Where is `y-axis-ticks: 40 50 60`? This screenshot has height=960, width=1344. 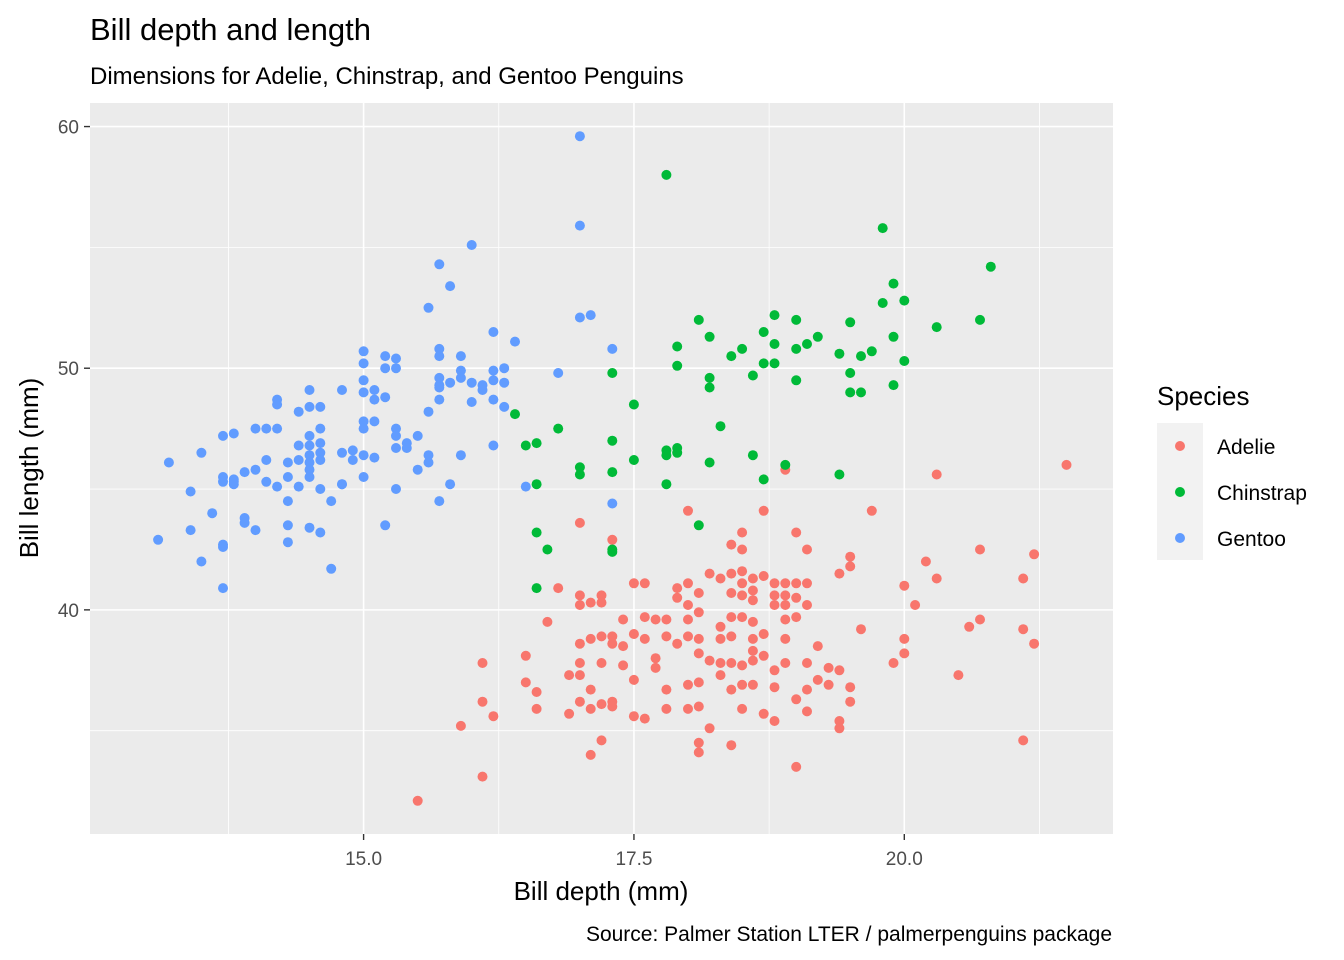 y-axis-ticks: 40 50 60 is located at coordinates (74, 370).